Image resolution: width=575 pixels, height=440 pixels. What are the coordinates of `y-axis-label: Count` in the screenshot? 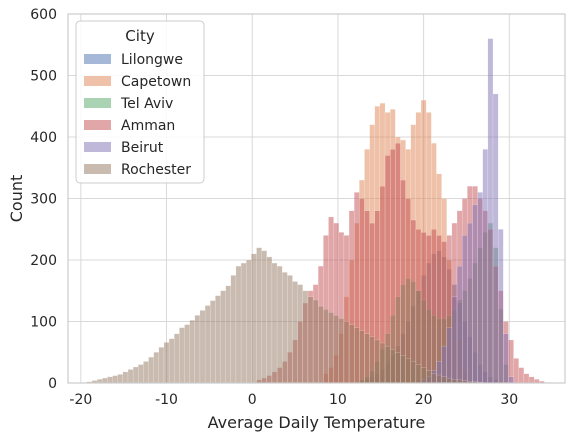 It's located at (16, 199).